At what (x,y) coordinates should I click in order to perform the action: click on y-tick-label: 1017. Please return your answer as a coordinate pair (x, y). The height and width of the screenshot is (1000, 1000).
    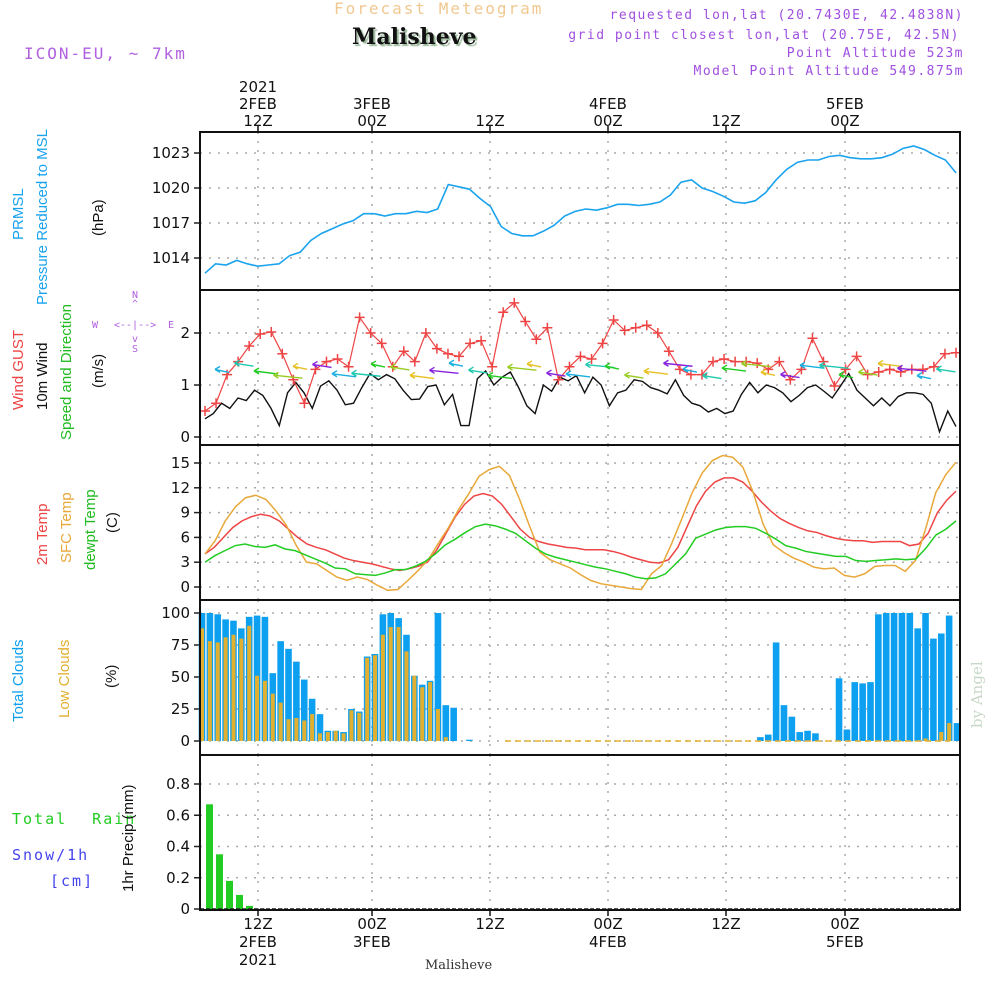
    Looking at the image, I should click on (171, 223).